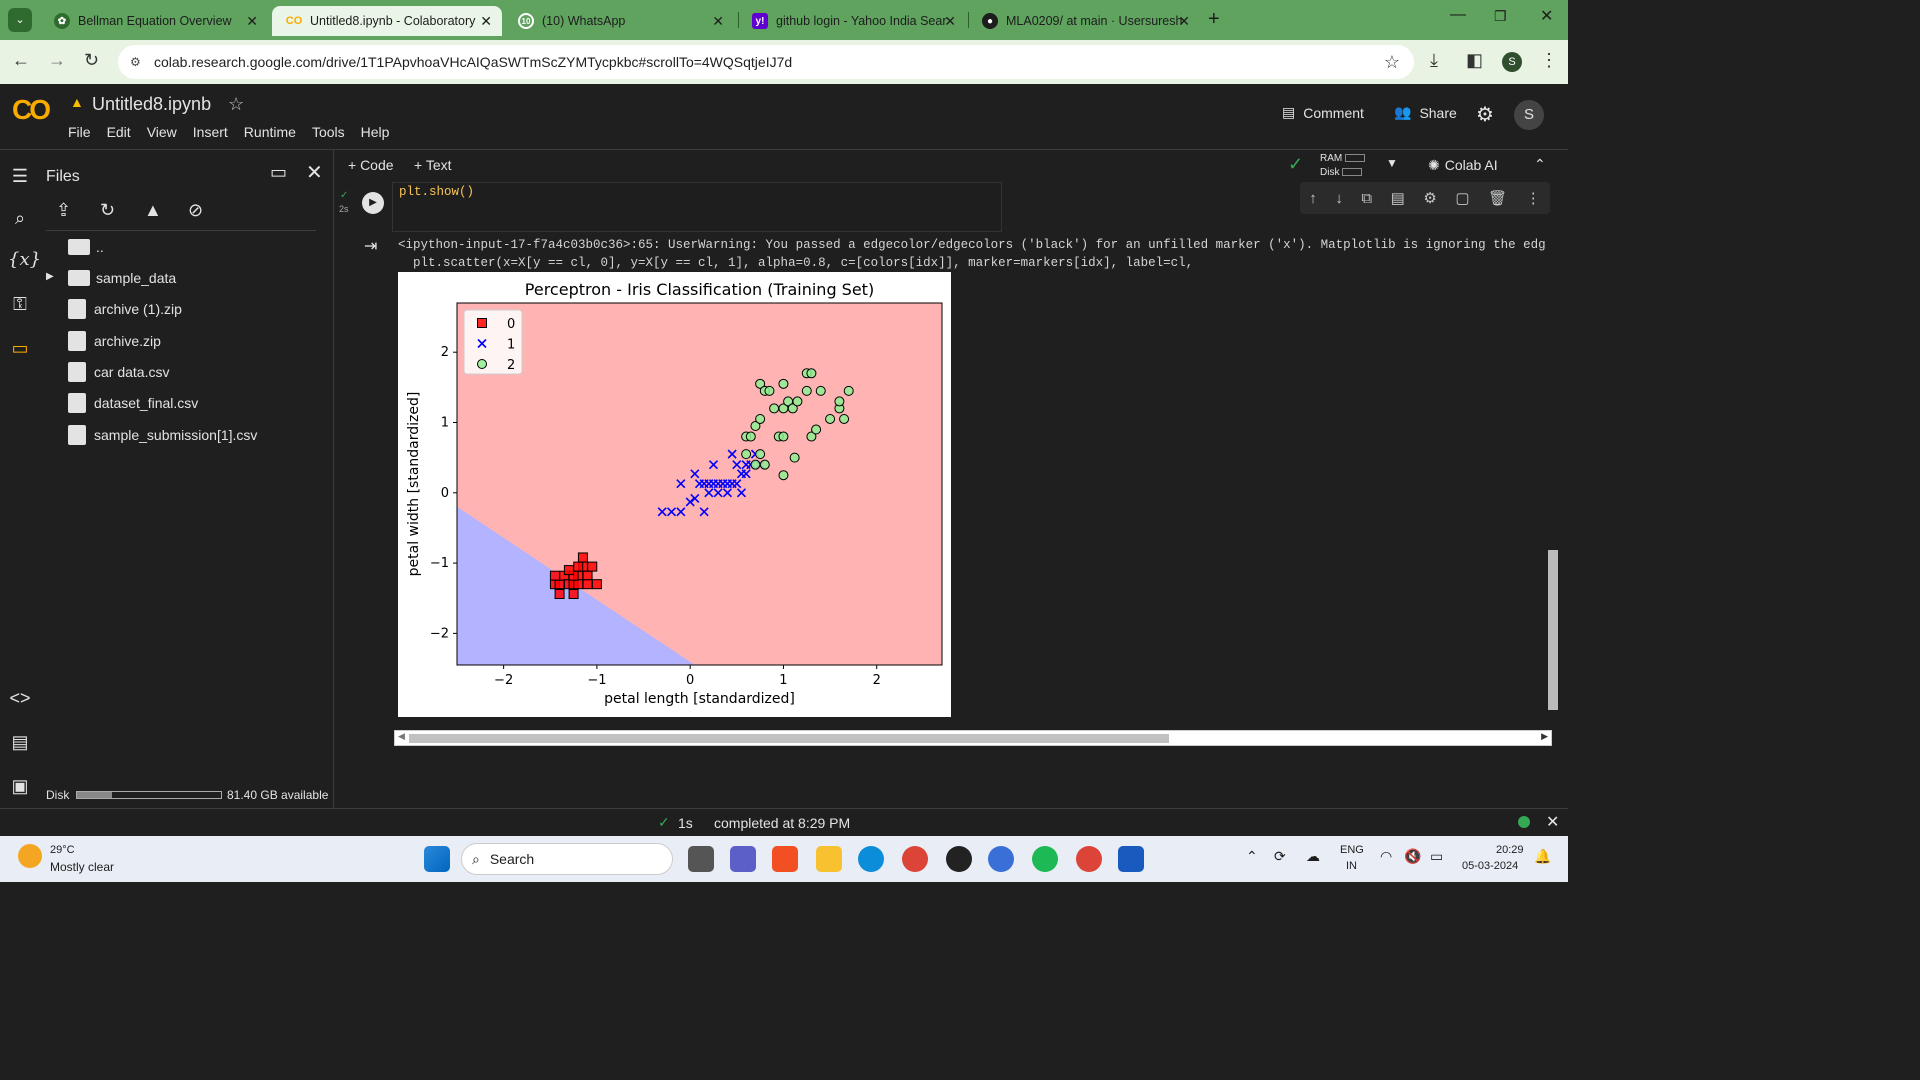 The image size is (1920, 1080). What do you see at coordinates (1430, 198) in the screenshot?
I see `cell-settings-icon: ⚙` at bounding box center [1430, 198].